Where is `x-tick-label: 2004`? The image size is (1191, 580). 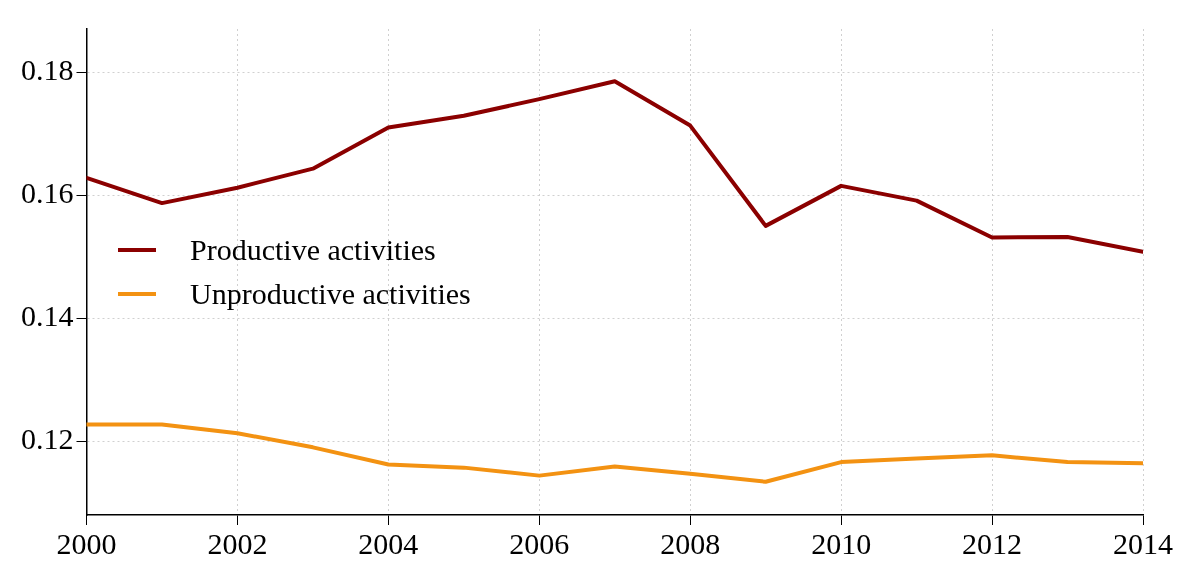 x-tick-label: 2004 is located at coordinates (388, 543).